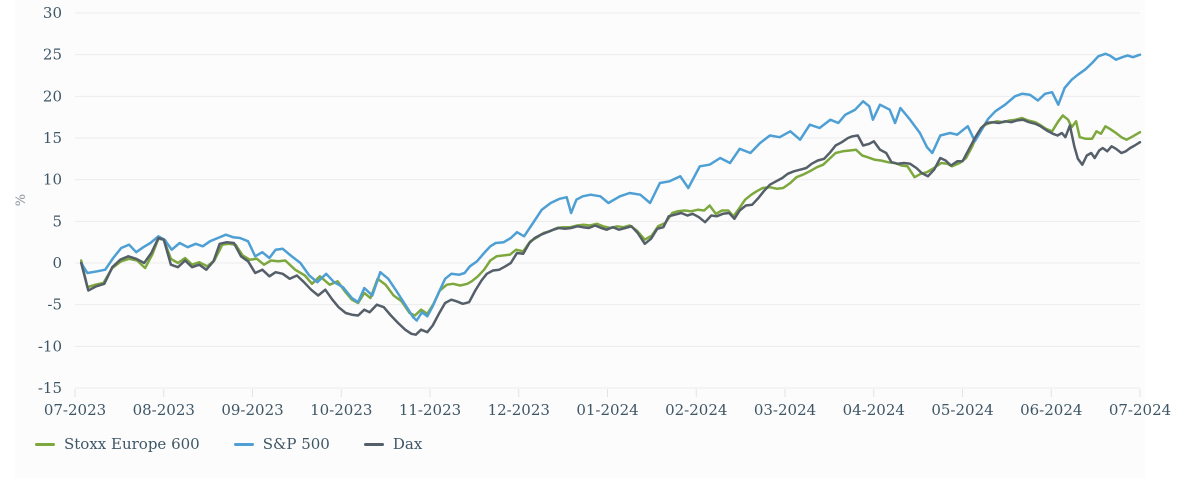  I want to click on x-tick-label: 03-2024, so click(785, 410).